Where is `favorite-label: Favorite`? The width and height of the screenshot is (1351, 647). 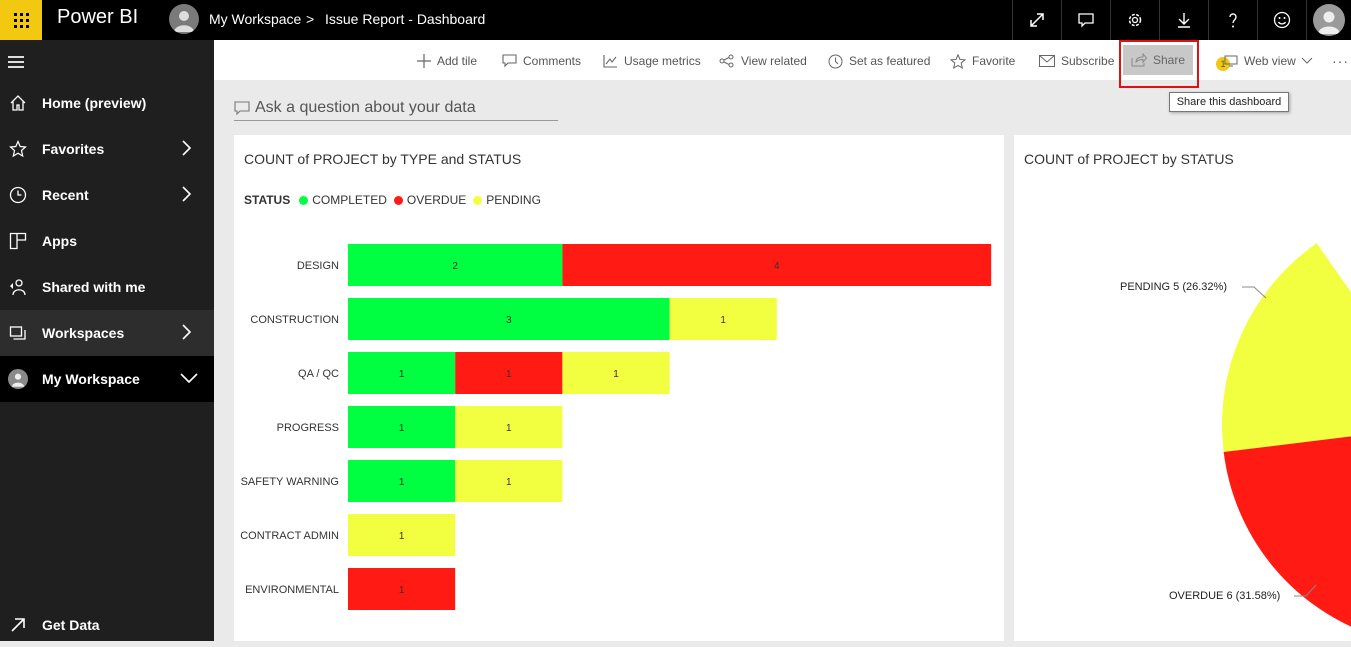
favorite-label: Favorite is located at coordinates (994, 61).